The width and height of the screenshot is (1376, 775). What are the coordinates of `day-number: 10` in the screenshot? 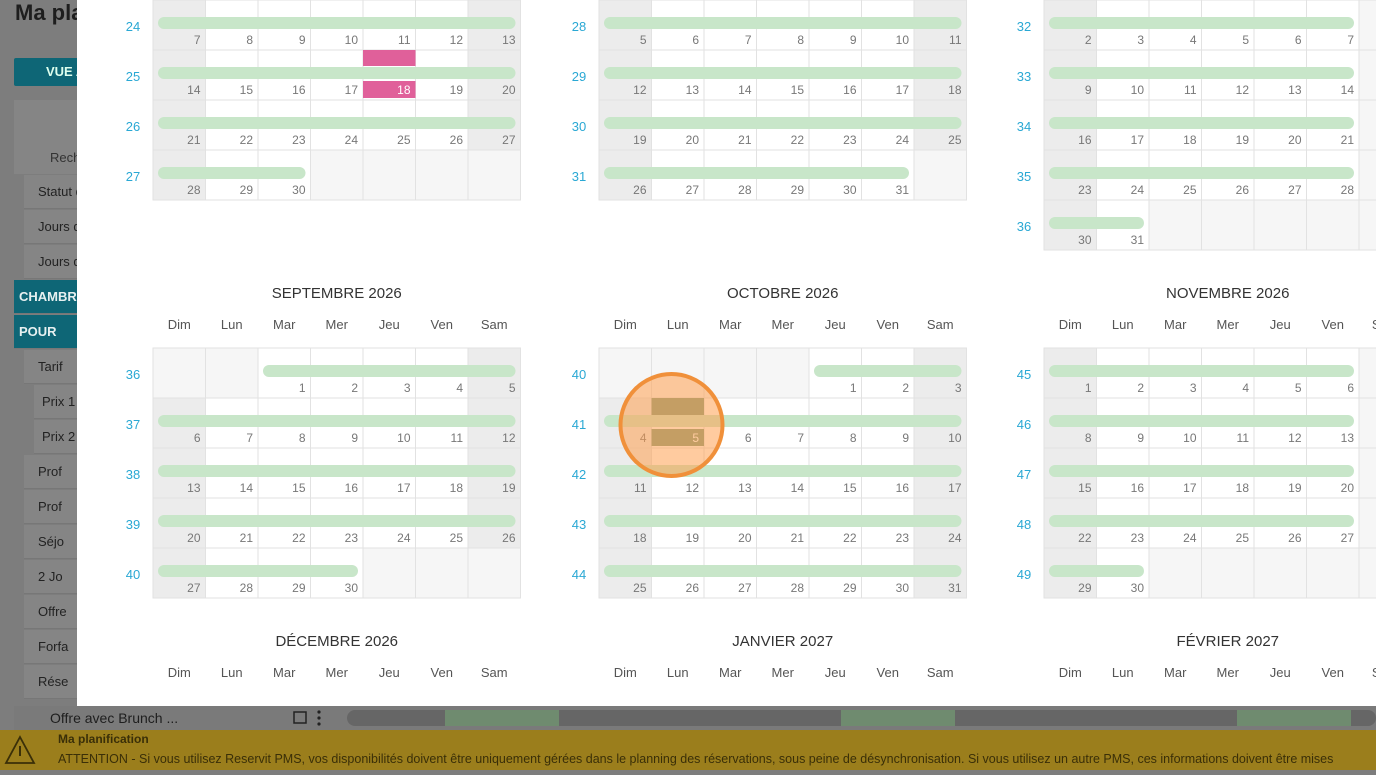 It's located at (955, 438).